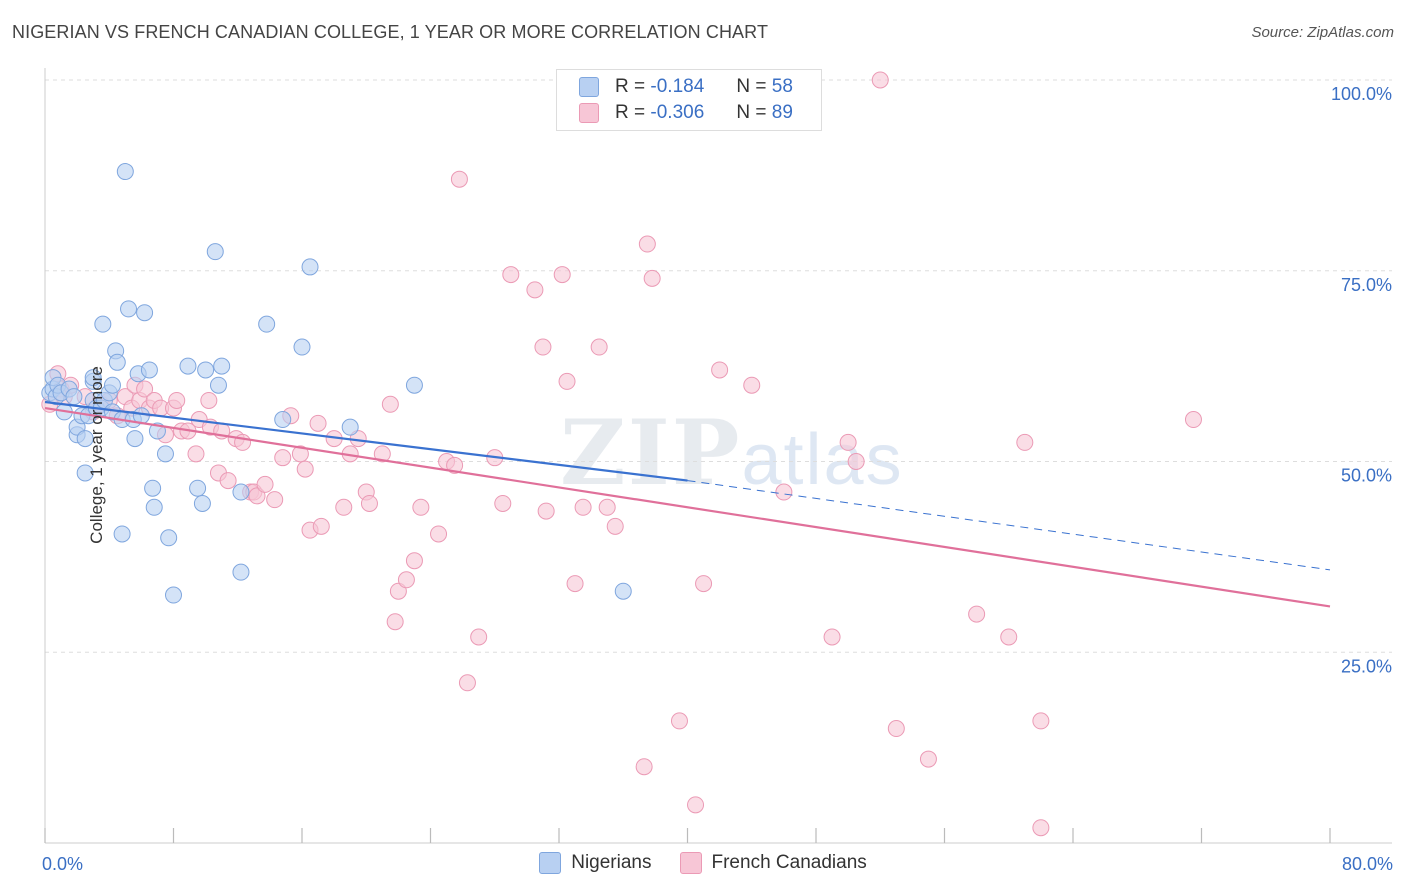  I want to click on x-tick-label: 80.0%, so click(1367, 864).